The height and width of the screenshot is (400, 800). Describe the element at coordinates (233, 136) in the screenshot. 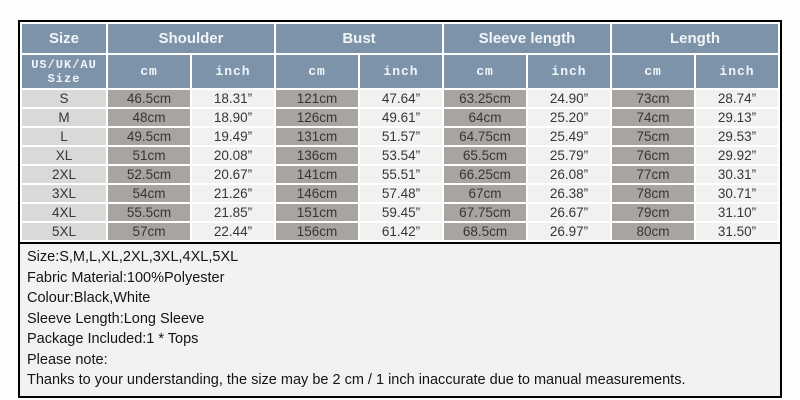

I see `measurement-value-cell: 19.49”` at that location.